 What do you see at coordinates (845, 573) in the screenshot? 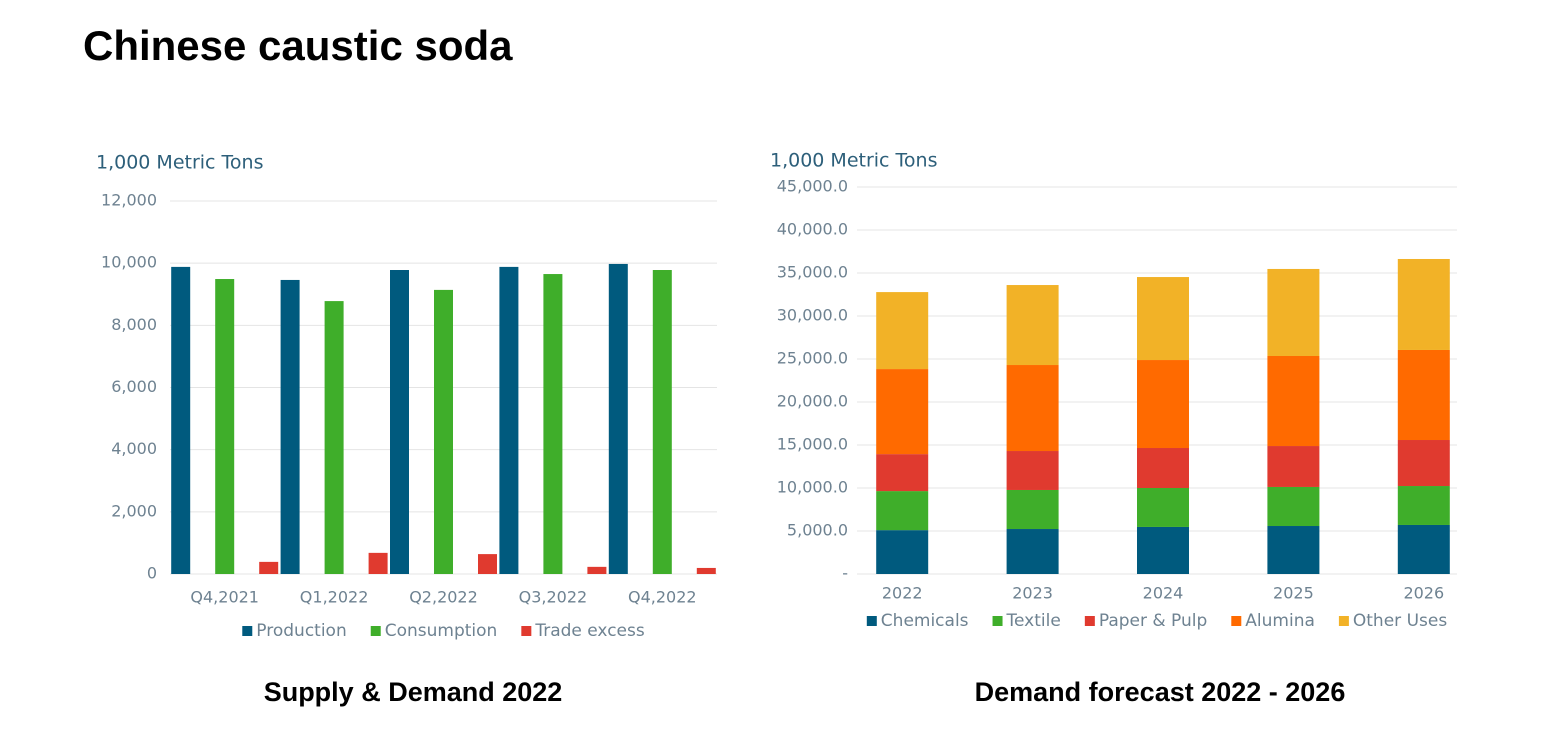
I see `y-tick-label: -` at bounding box center [845, 573].